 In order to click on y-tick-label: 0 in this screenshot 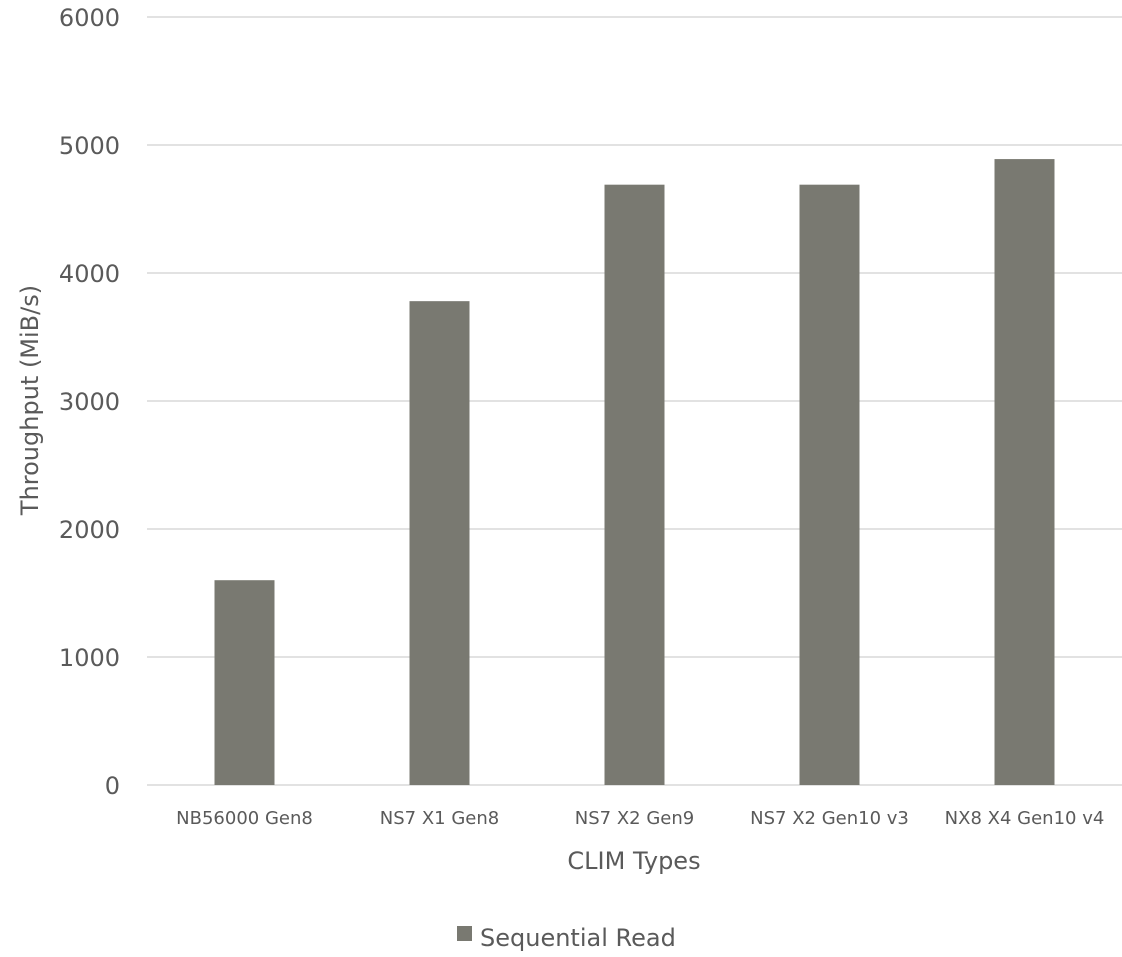, I will do `click(112, 786)`.